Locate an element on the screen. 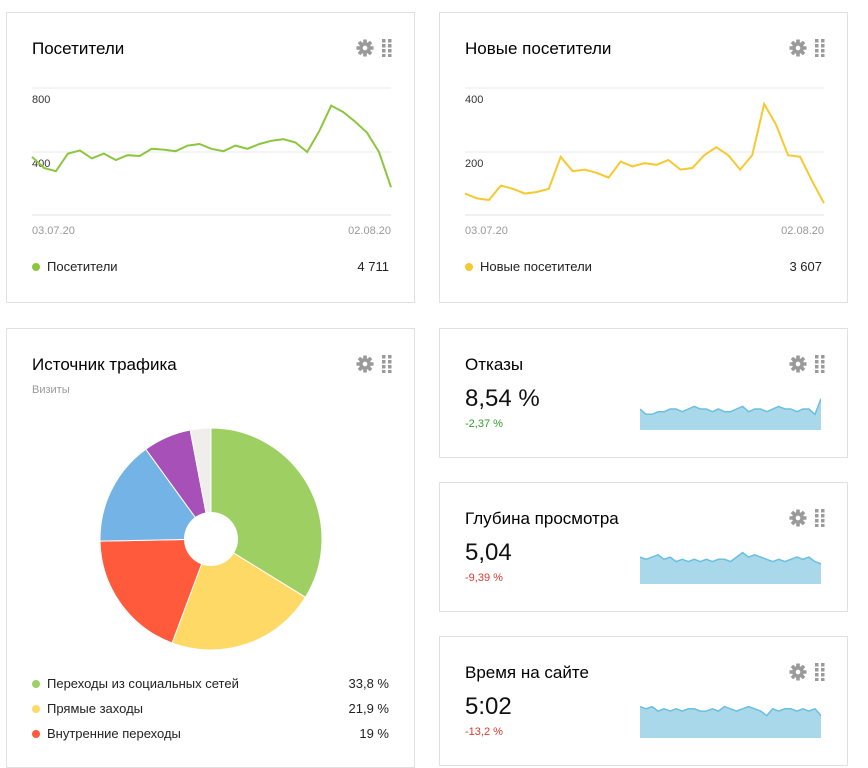 The height and width of the screenshot is (768, 868). new-visitors-chart: 400 200 03.07.20 02.08.20 is located at coordinates (644, 162).